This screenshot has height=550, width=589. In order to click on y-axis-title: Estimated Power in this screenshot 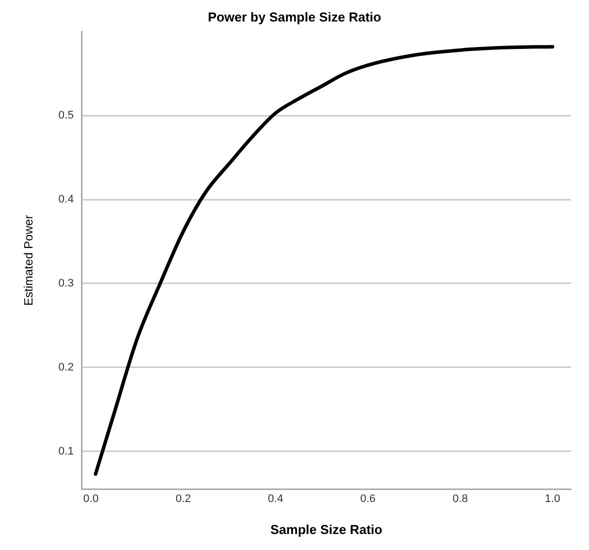, I will do `click(29, 260)`.